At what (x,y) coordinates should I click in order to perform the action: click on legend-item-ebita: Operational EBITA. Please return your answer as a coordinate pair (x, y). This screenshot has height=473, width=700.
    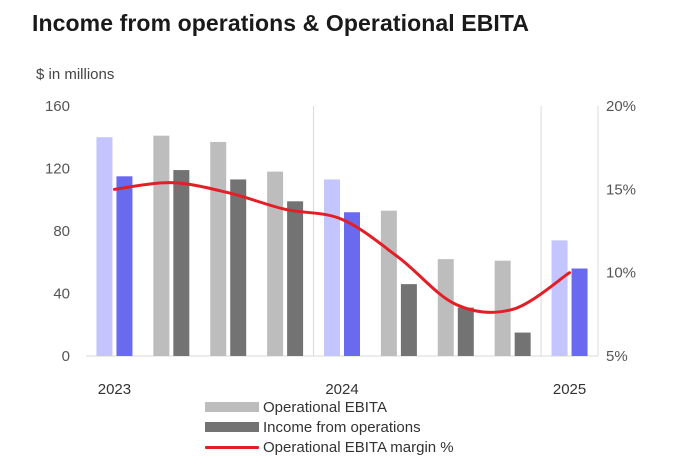
    Looking at the image, I should click on (329, 407).